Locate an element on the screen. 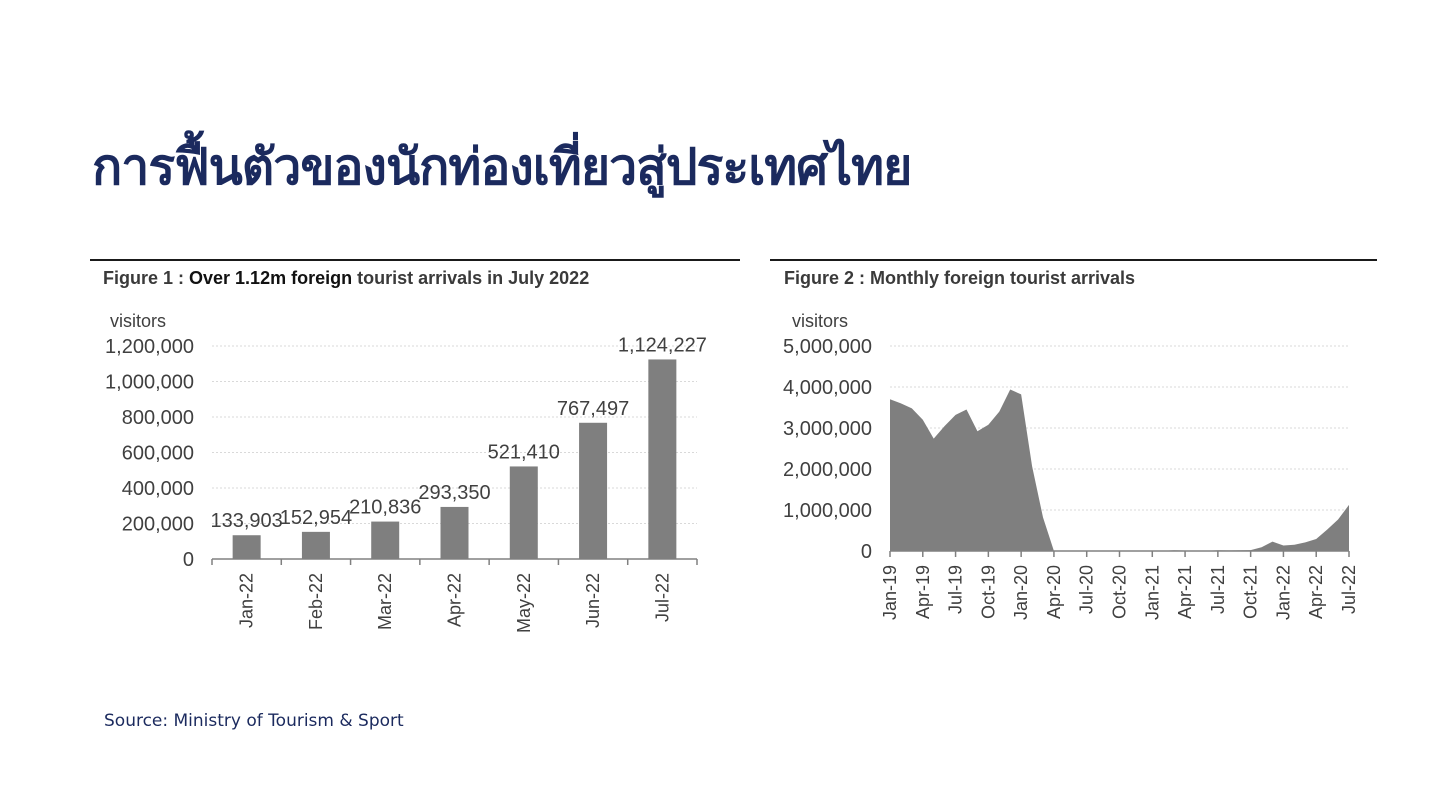 The height and width of the screenshot is (796, 1438). x-tick-label: Jan-19 is located at coordinates (890, 592).